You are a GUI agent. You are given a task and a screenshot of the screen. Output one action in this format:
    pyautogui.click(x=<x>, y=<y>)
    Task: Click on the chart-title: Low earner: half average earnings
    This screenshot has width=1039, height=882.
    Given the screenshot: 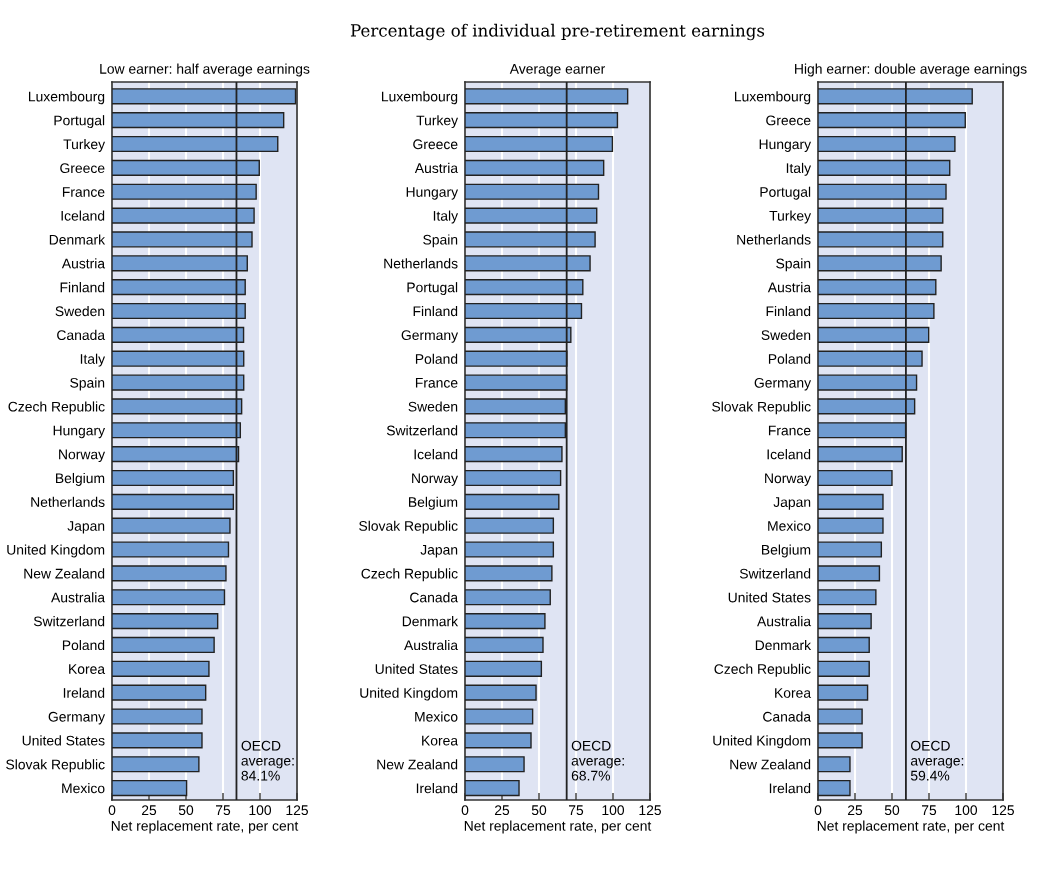 What is the action you would take?
    pyautogui.click(x=205, y=70)
    